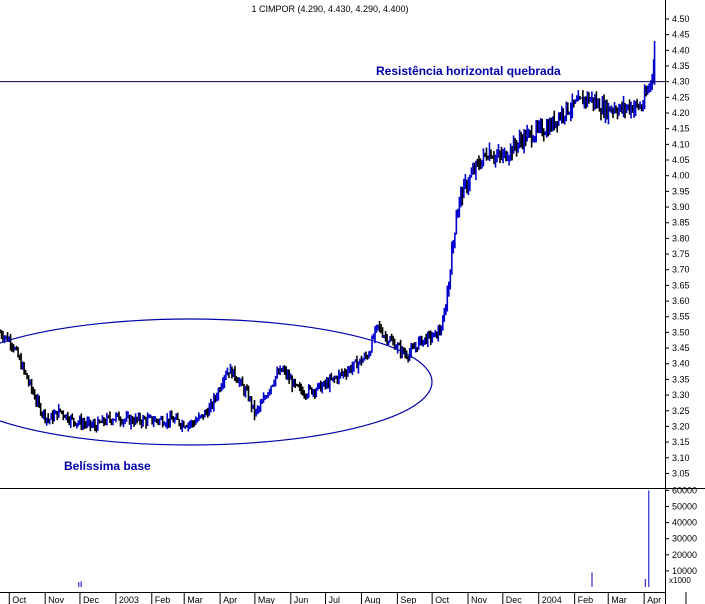  What do you see at coordinates (329, 9) in the screenshot?
I see `chart-title: 1 CIMPOR (4.290, 4.430, 4.290, 4.400)` at bounding box center [329, 9].